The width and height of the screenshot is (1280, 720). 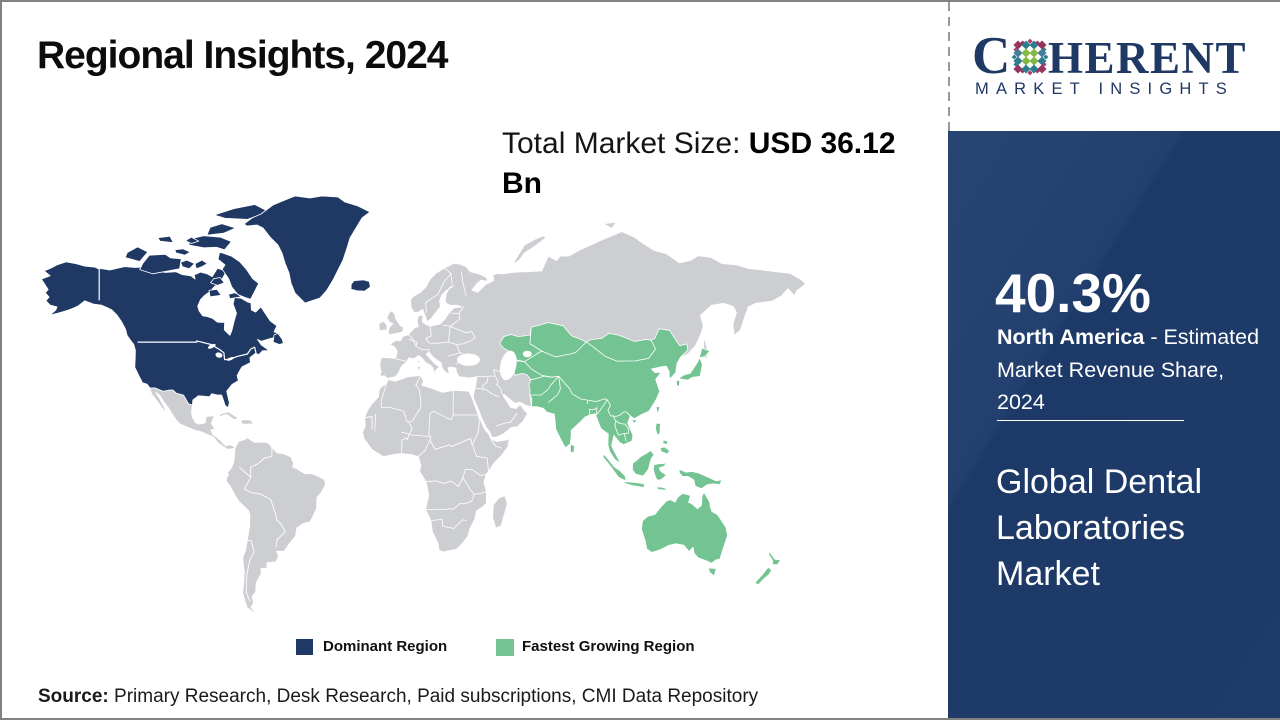 What do you see at coordinates (991, 56) in the screenshot?
I see `svg-text: C` at bounding box center [991, 56].